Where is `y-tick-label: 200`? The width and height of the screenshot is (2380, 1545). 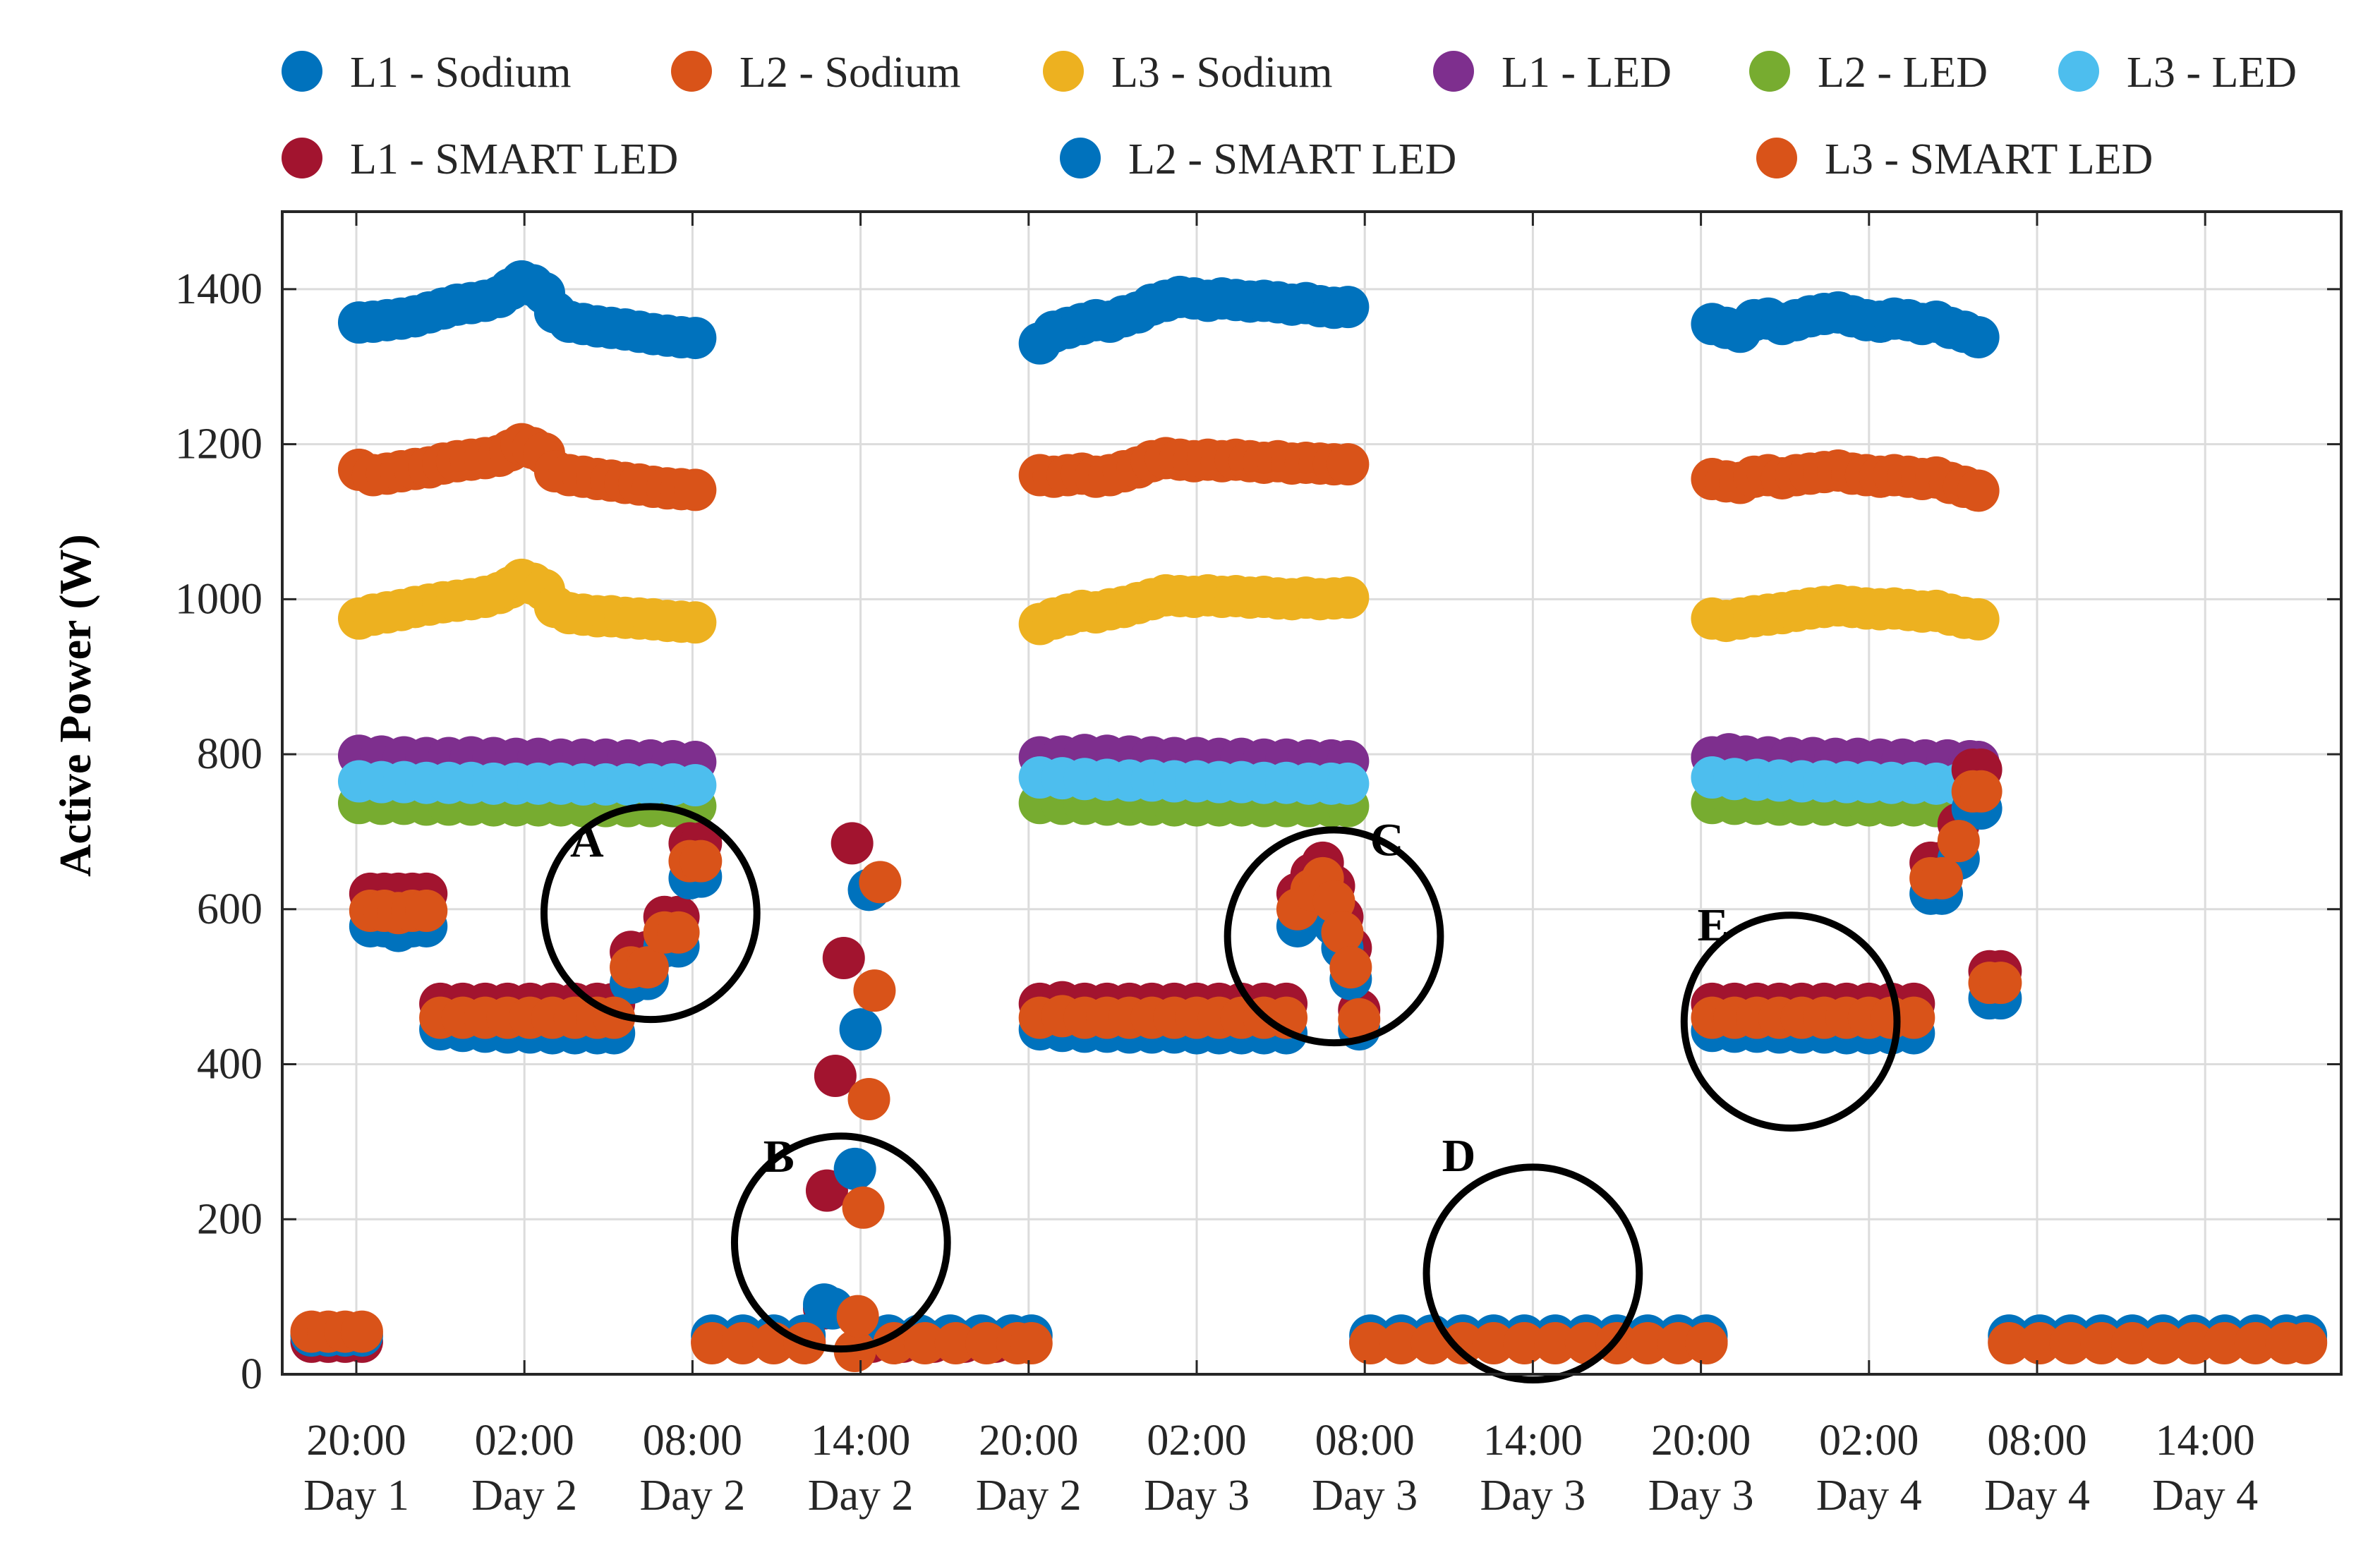
y-tick-label: 200 is located at coordinates (230, 1219).